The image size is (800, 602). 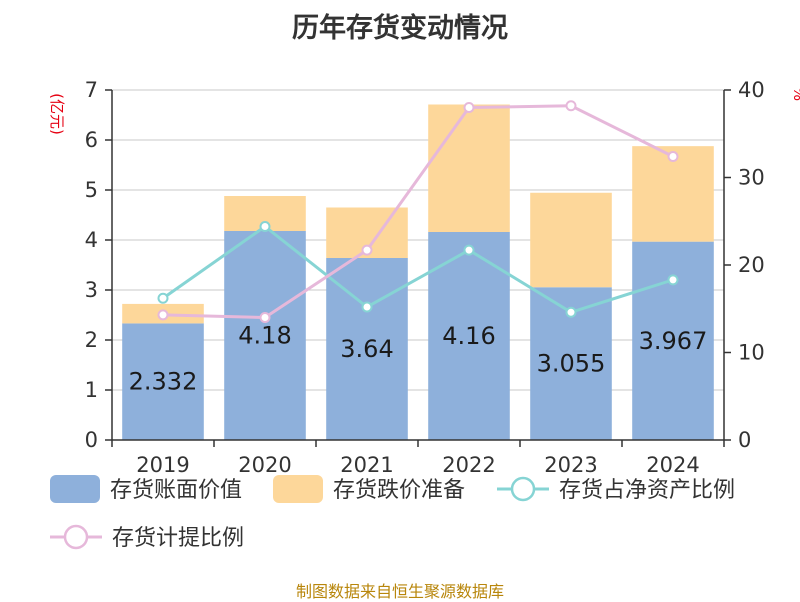 What do you see at coordinates (91, 190) in the screenshot?
I see `left-tick-label: 5` at bounding box center [91, 190].